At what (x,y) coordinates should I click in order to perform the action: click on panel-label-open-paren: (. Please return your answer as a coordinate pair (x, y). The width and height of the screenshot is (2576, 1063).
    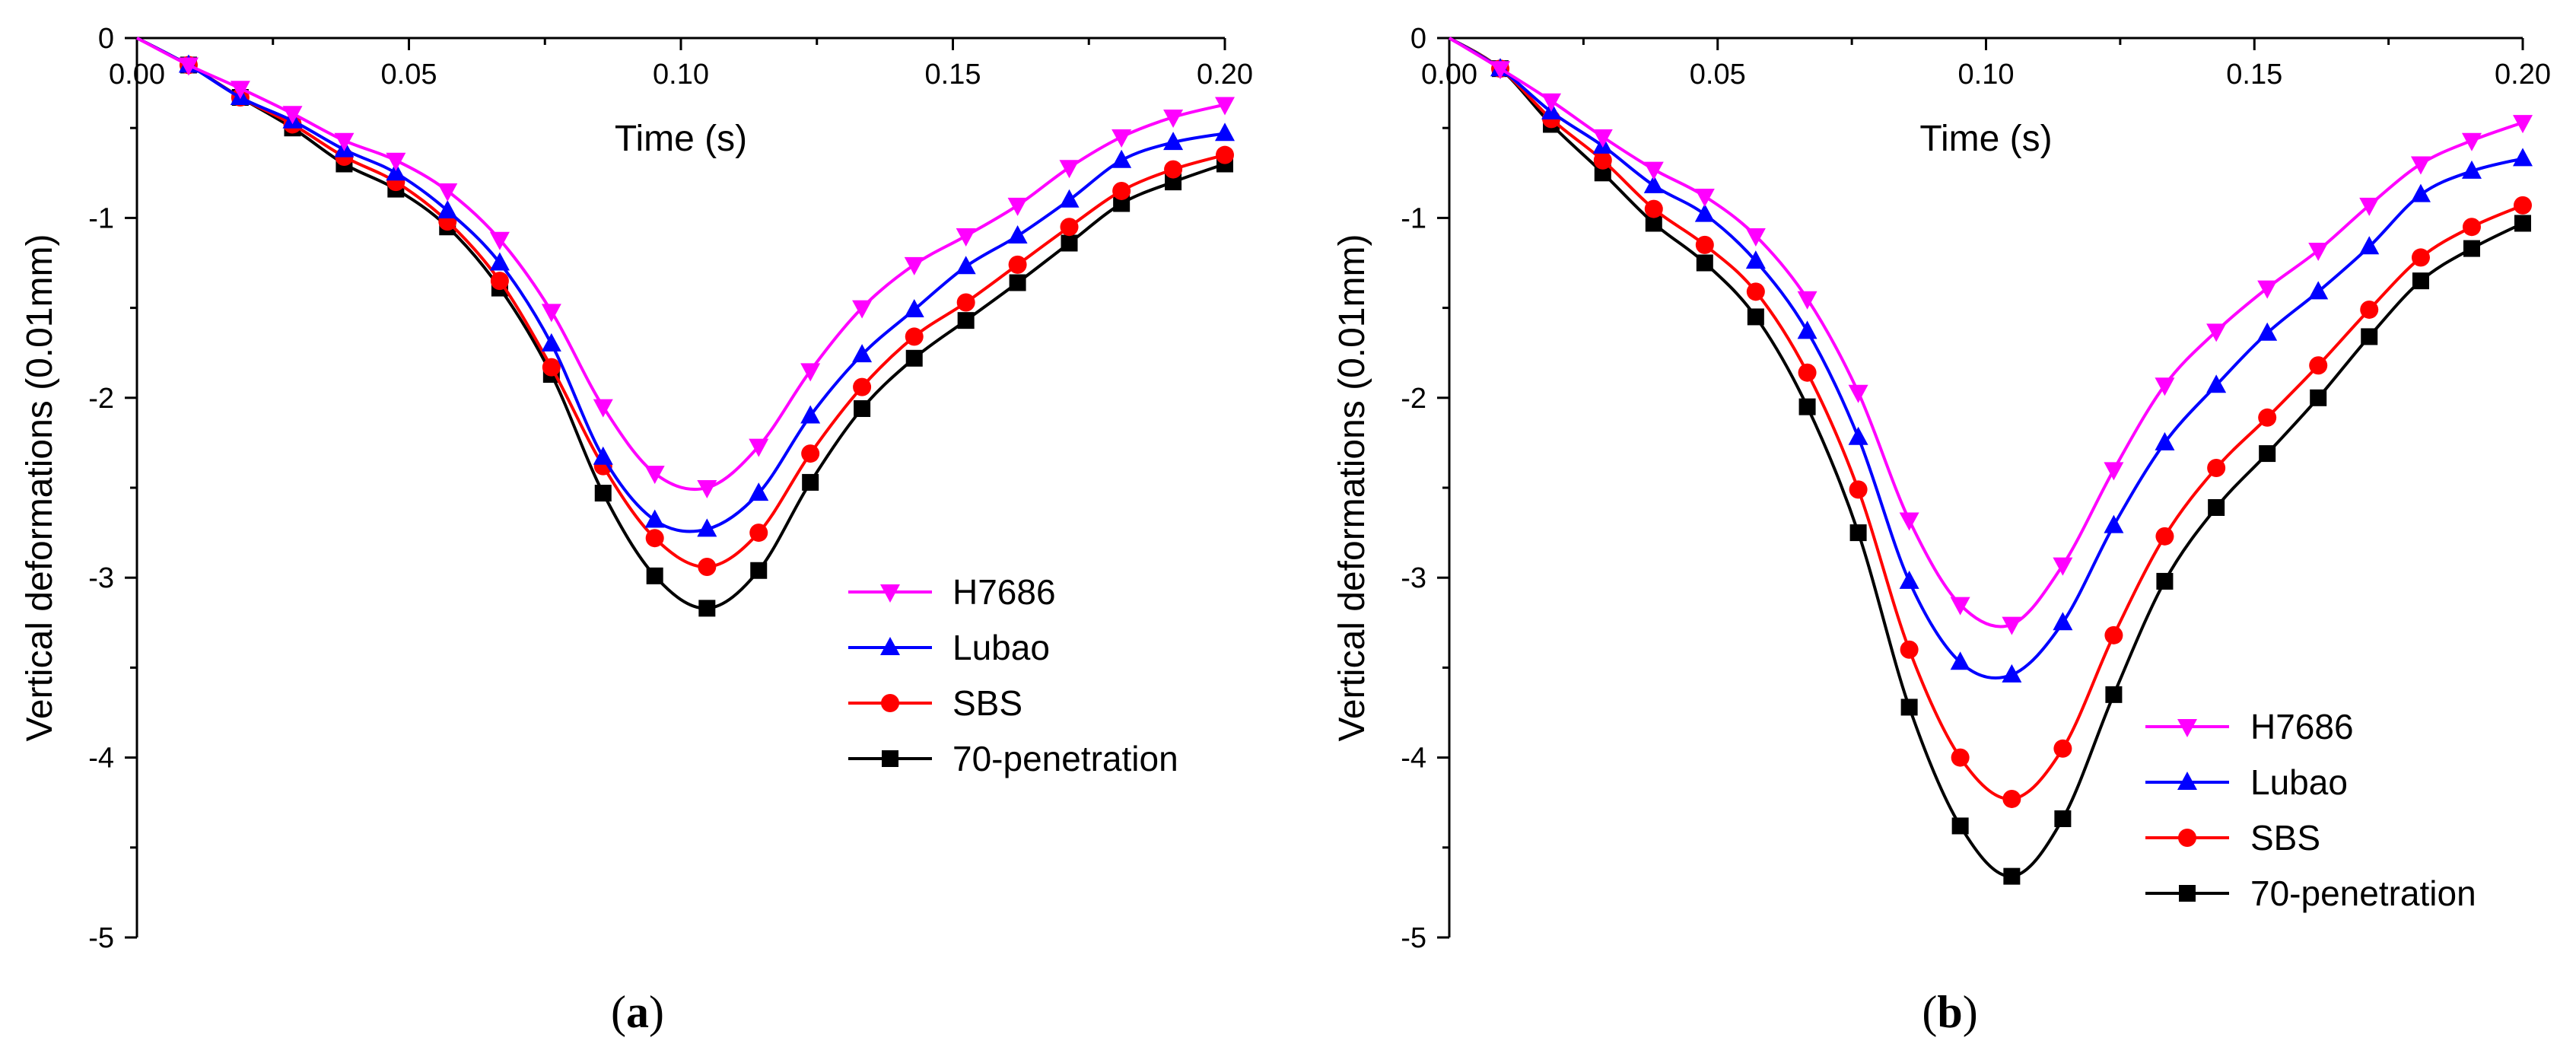
    Looking at the image, I should click on (619, 1012).